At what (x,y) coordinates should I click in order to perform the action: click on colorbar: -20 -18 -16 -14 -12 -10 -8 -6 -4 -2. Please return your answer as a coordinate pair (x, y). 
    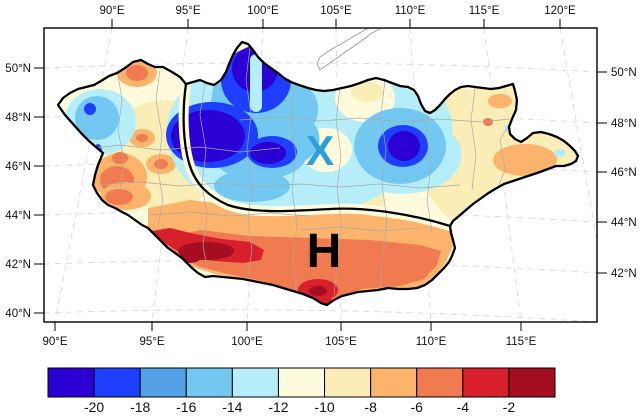
    Looking at the image, I should click on (301, 391).